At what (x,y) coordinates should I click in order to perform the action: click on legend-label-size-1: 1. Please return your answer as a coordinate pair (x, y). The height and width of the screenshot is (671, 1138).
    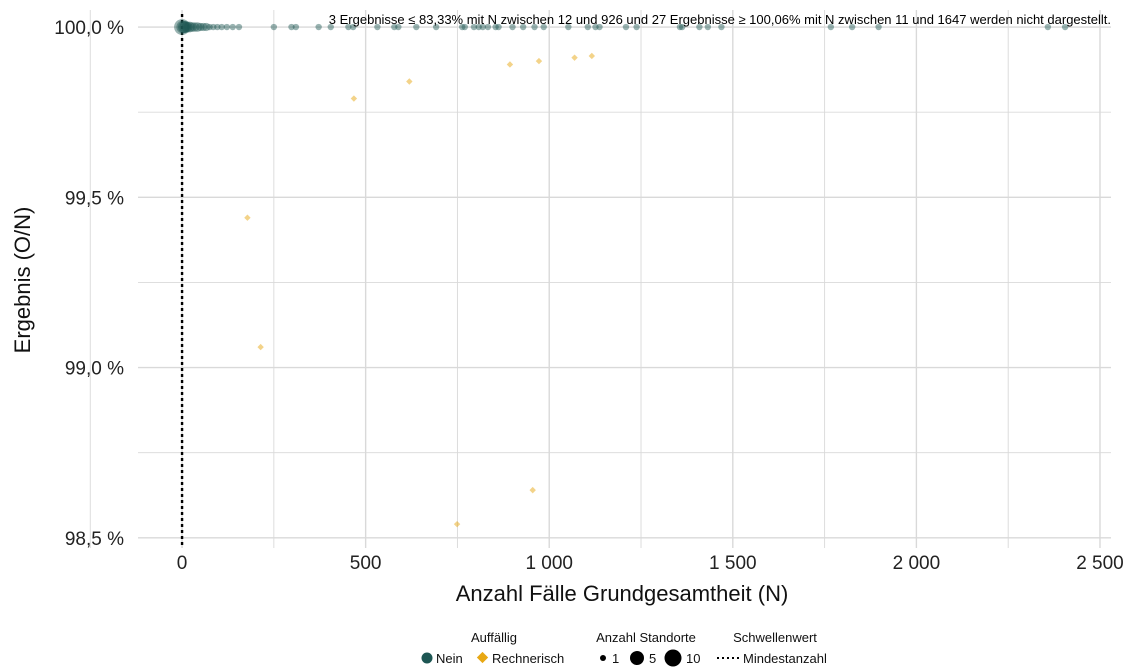
    Looking at the image, I should click on (615, 658).